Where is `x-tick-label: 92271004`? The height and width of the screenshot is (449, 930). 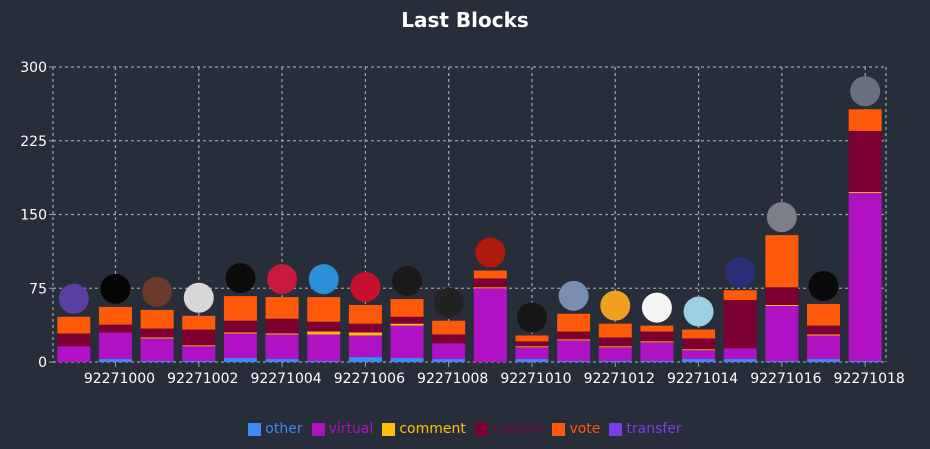 x-tick-label: 92271004 is located at coordinates (285, 379).